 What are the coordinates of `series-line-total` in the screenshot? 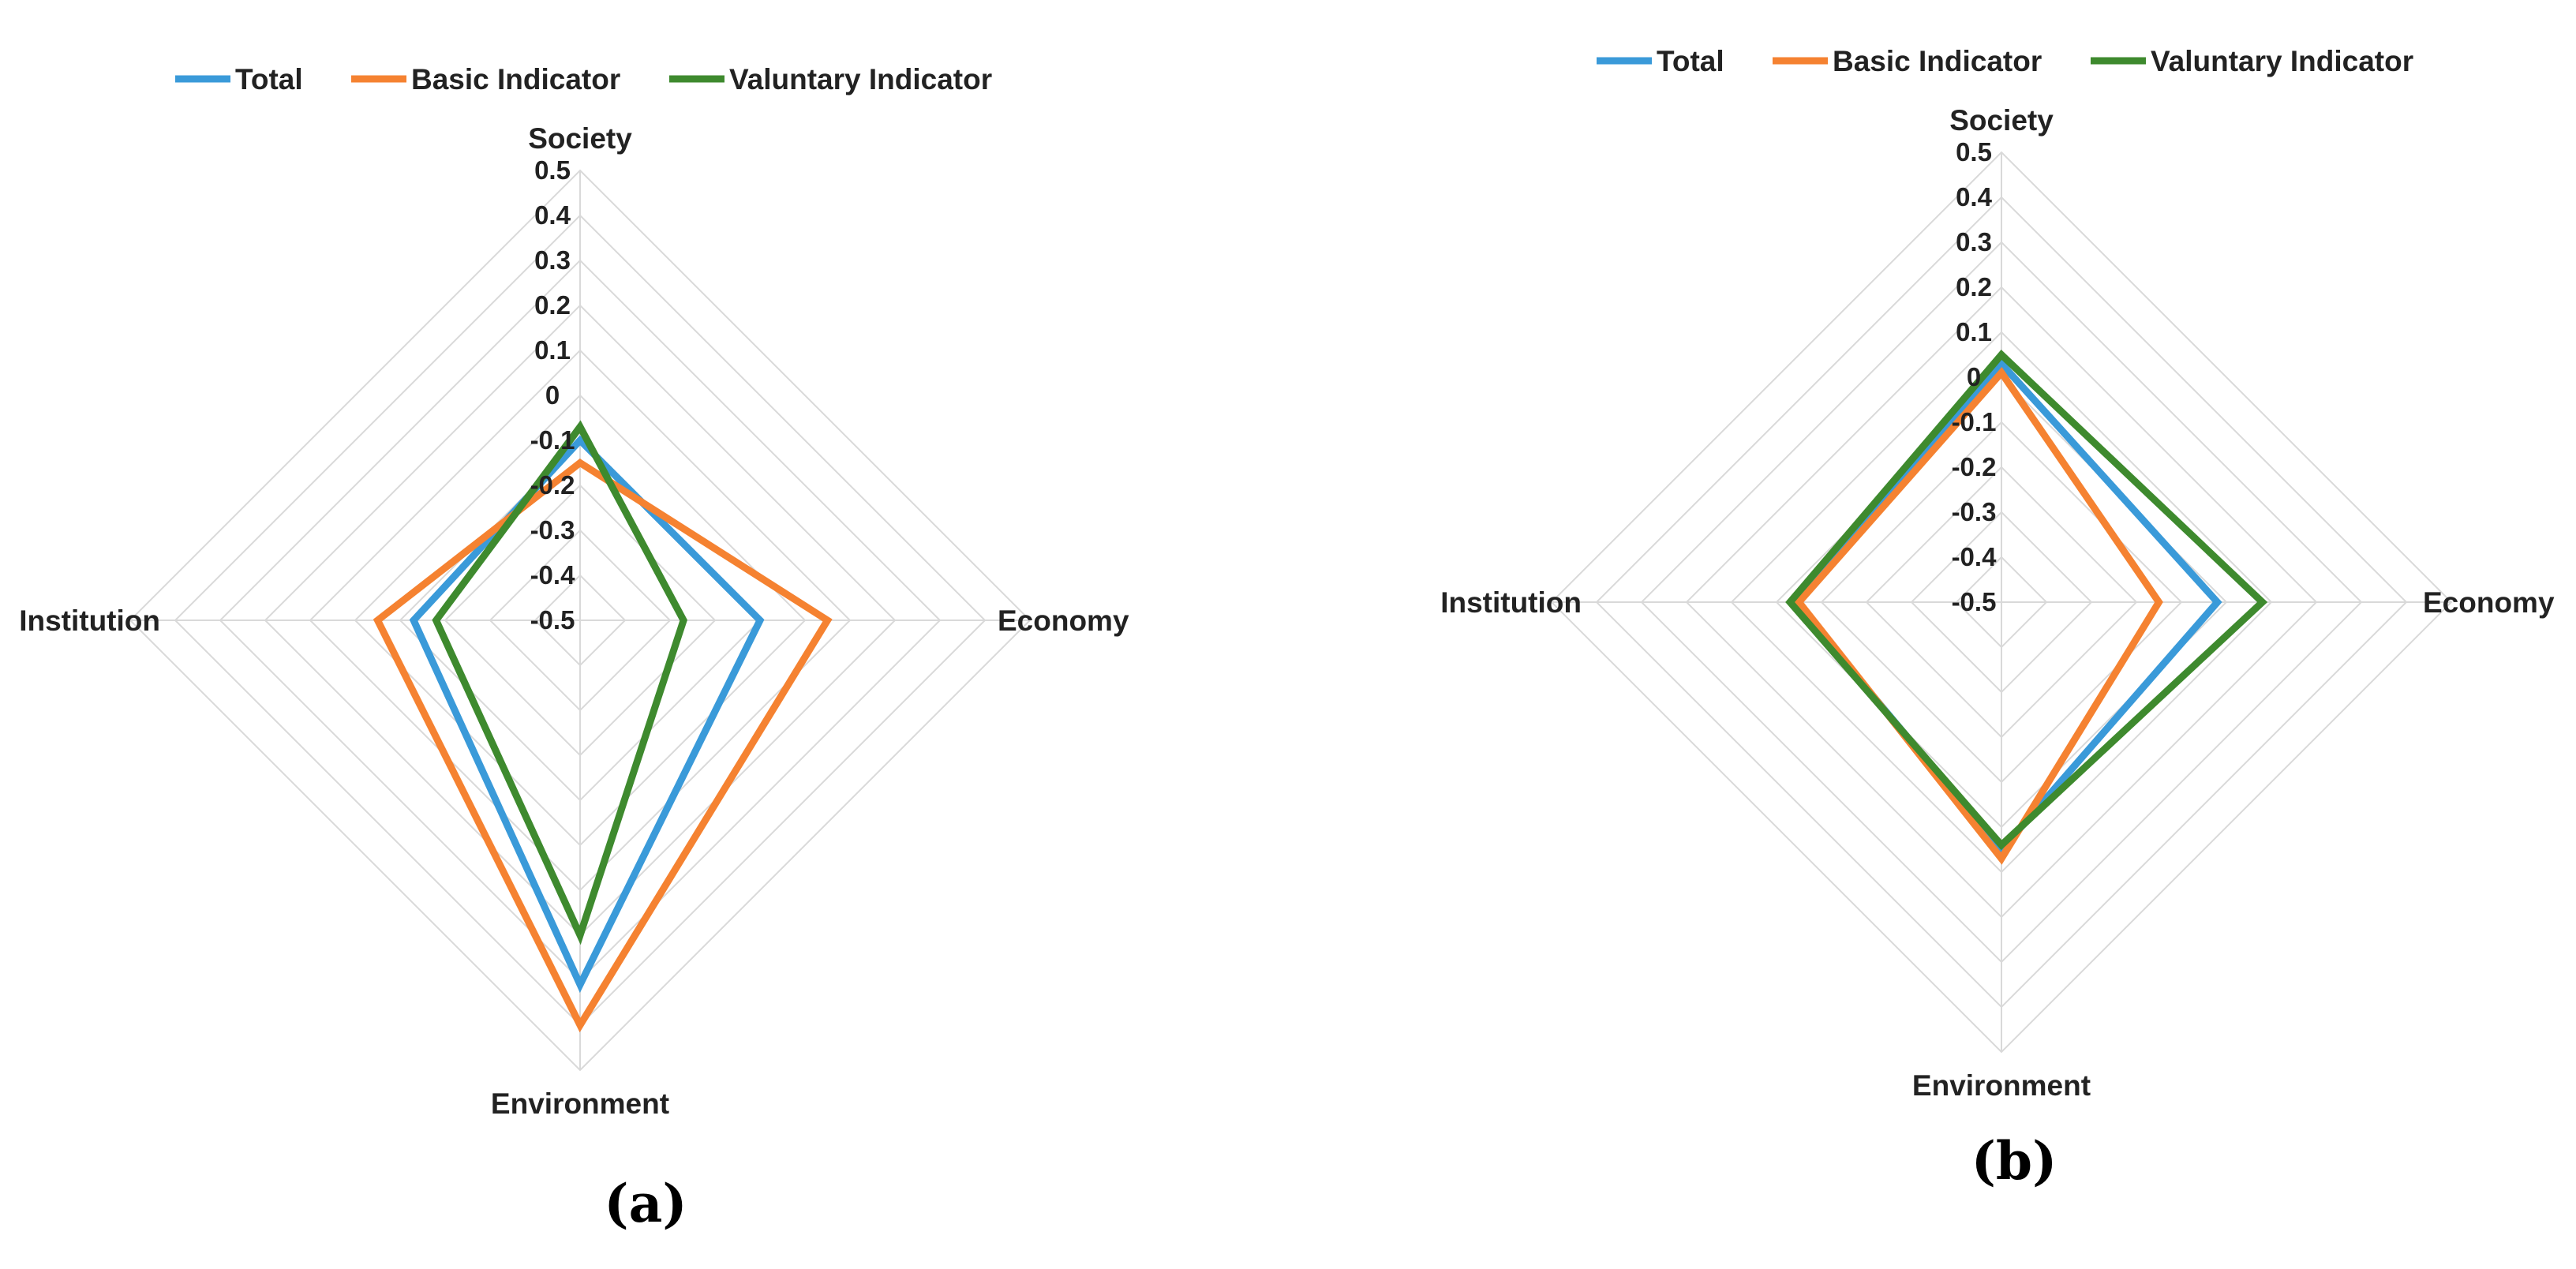 It's located at (587, 715).